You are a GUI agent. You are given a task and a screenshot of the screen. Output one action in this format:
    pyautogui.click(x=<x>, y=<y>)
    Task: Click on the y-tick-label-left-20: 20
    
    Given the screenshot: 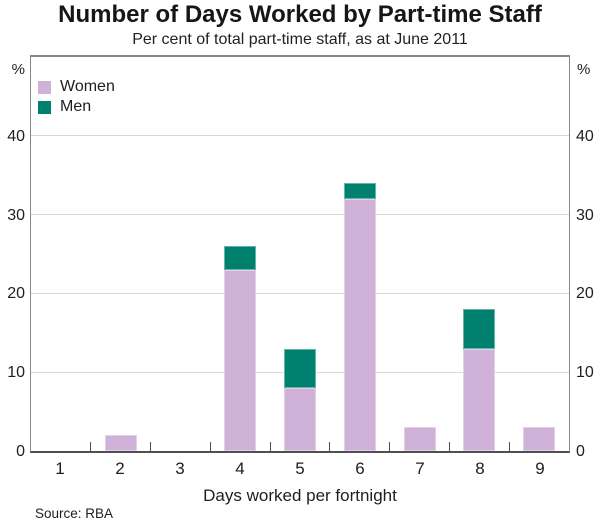 What is the action you would take?
    pyautogui.click(x=16, y=294)
    